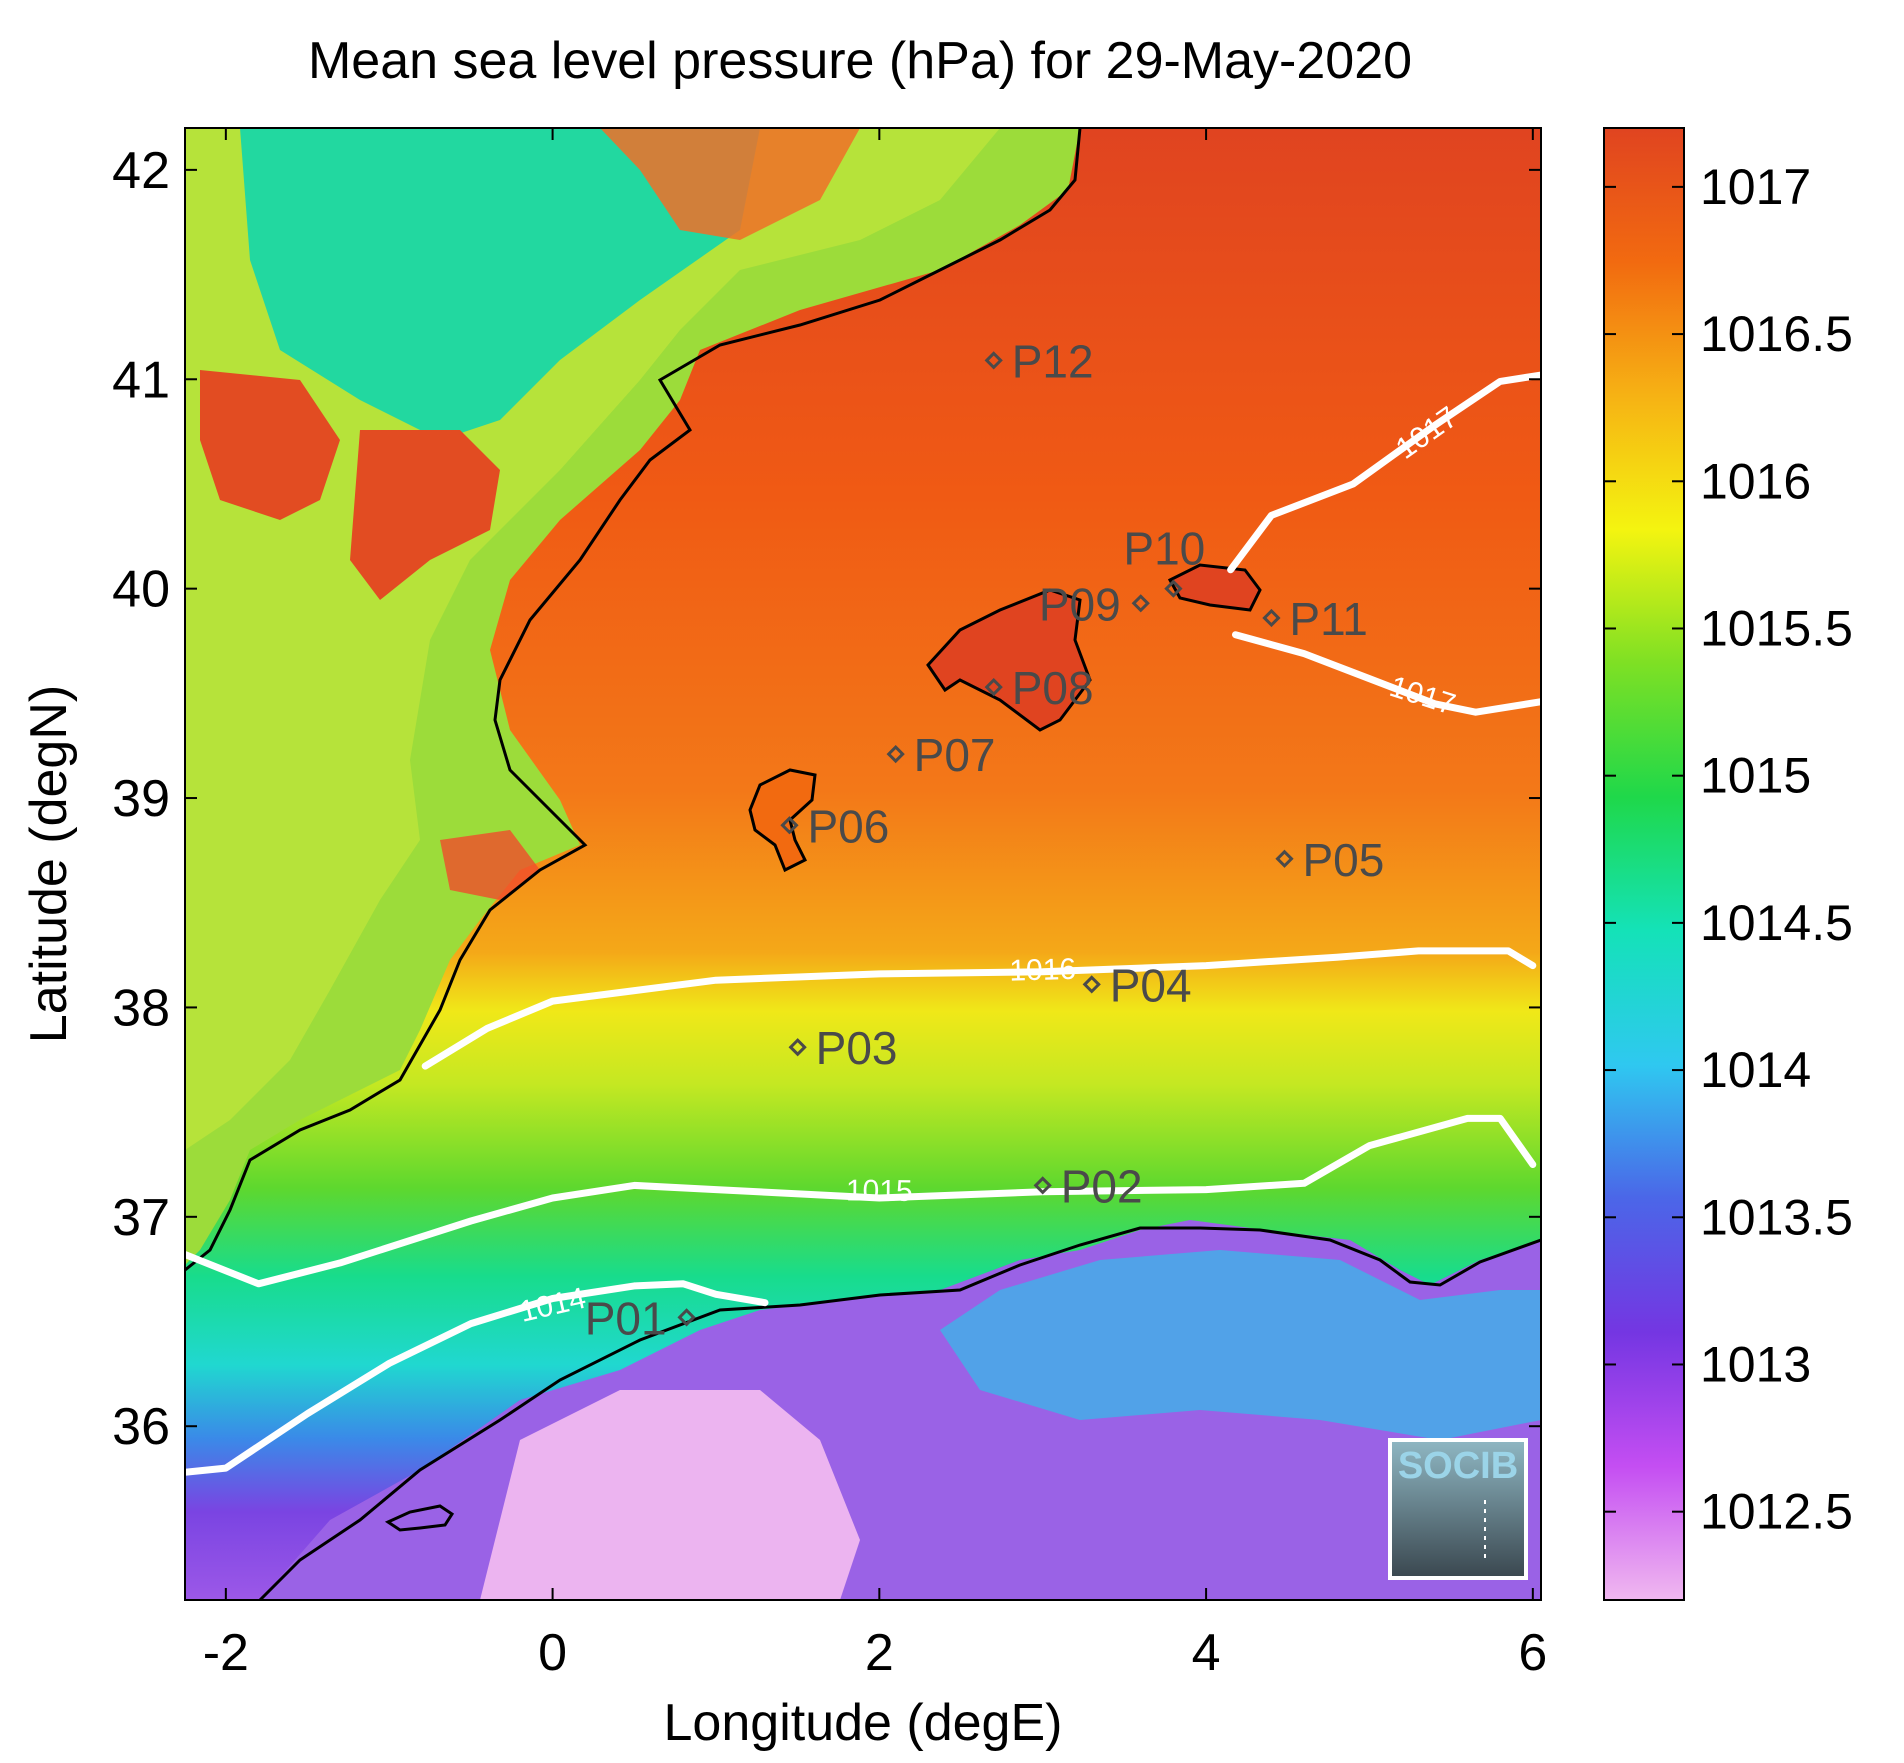 This screenshot has width=1904, height=1763. I want to click on colorbar-tick-label: 1014, so click(1755, 1070).